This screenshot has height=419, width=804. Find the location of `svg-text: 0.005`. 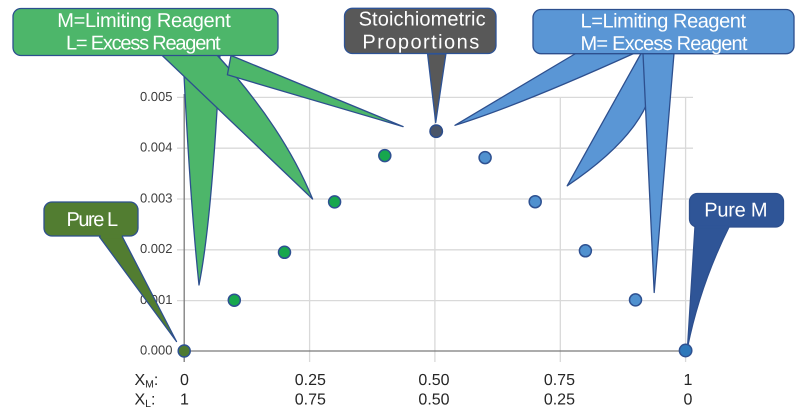

svg-text: 0.005 is located at coordinates (156, 96).